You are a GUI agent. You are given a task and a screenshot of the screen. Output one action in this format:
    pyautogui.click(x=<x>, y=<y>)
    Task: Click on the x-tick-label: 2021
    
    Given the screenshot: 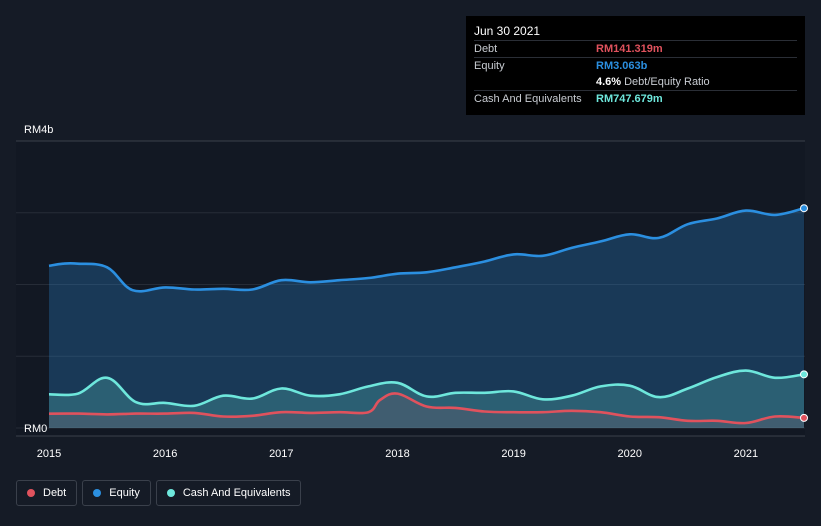 What is the action you would take?
    pyautogui.click(x=746, y=454)
    